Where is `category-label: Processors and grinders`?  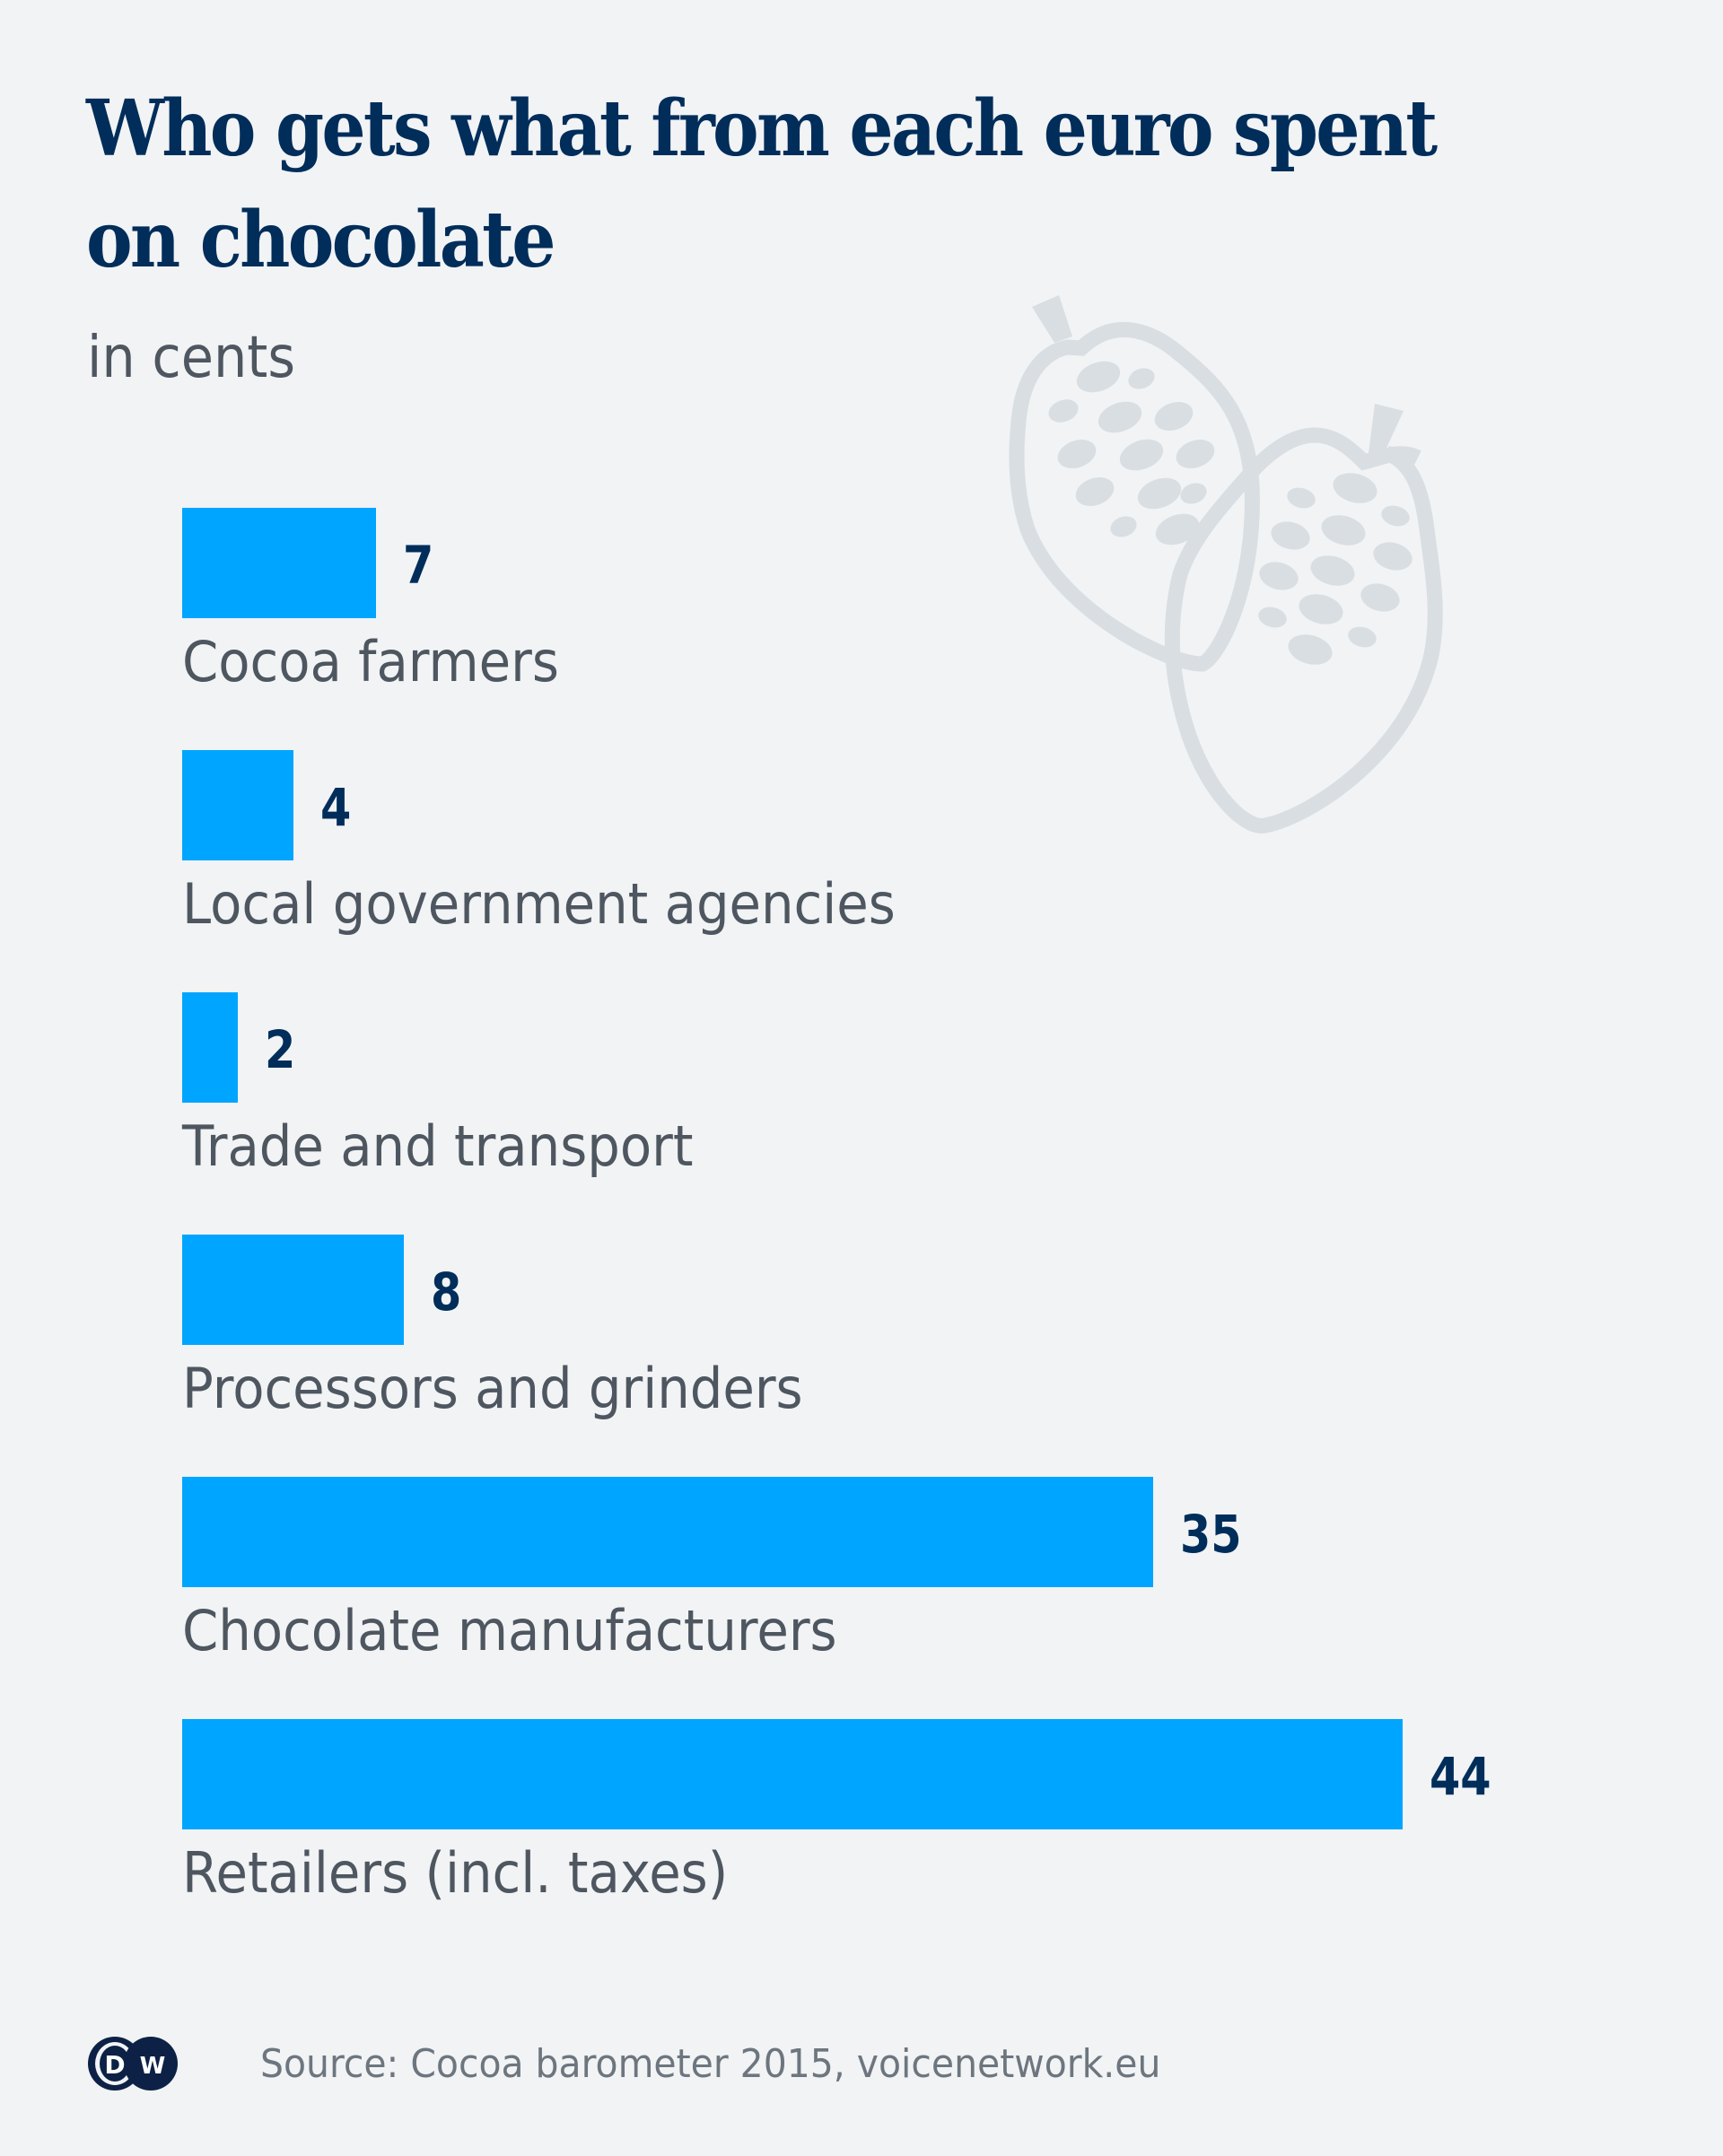 category-label: Processors and grinders is located at coordinates (492, 1388).